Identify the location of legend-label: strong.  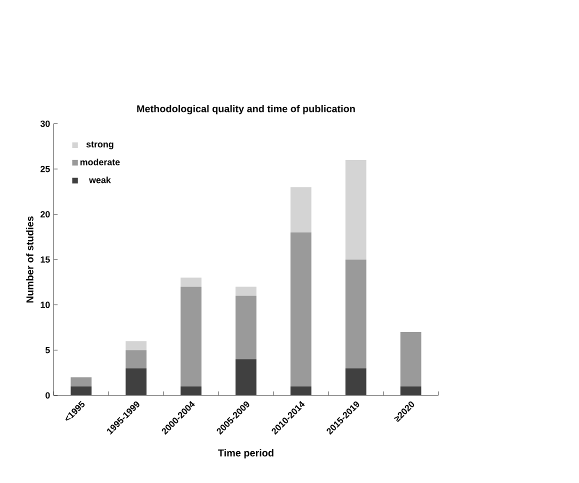
(100, 146).